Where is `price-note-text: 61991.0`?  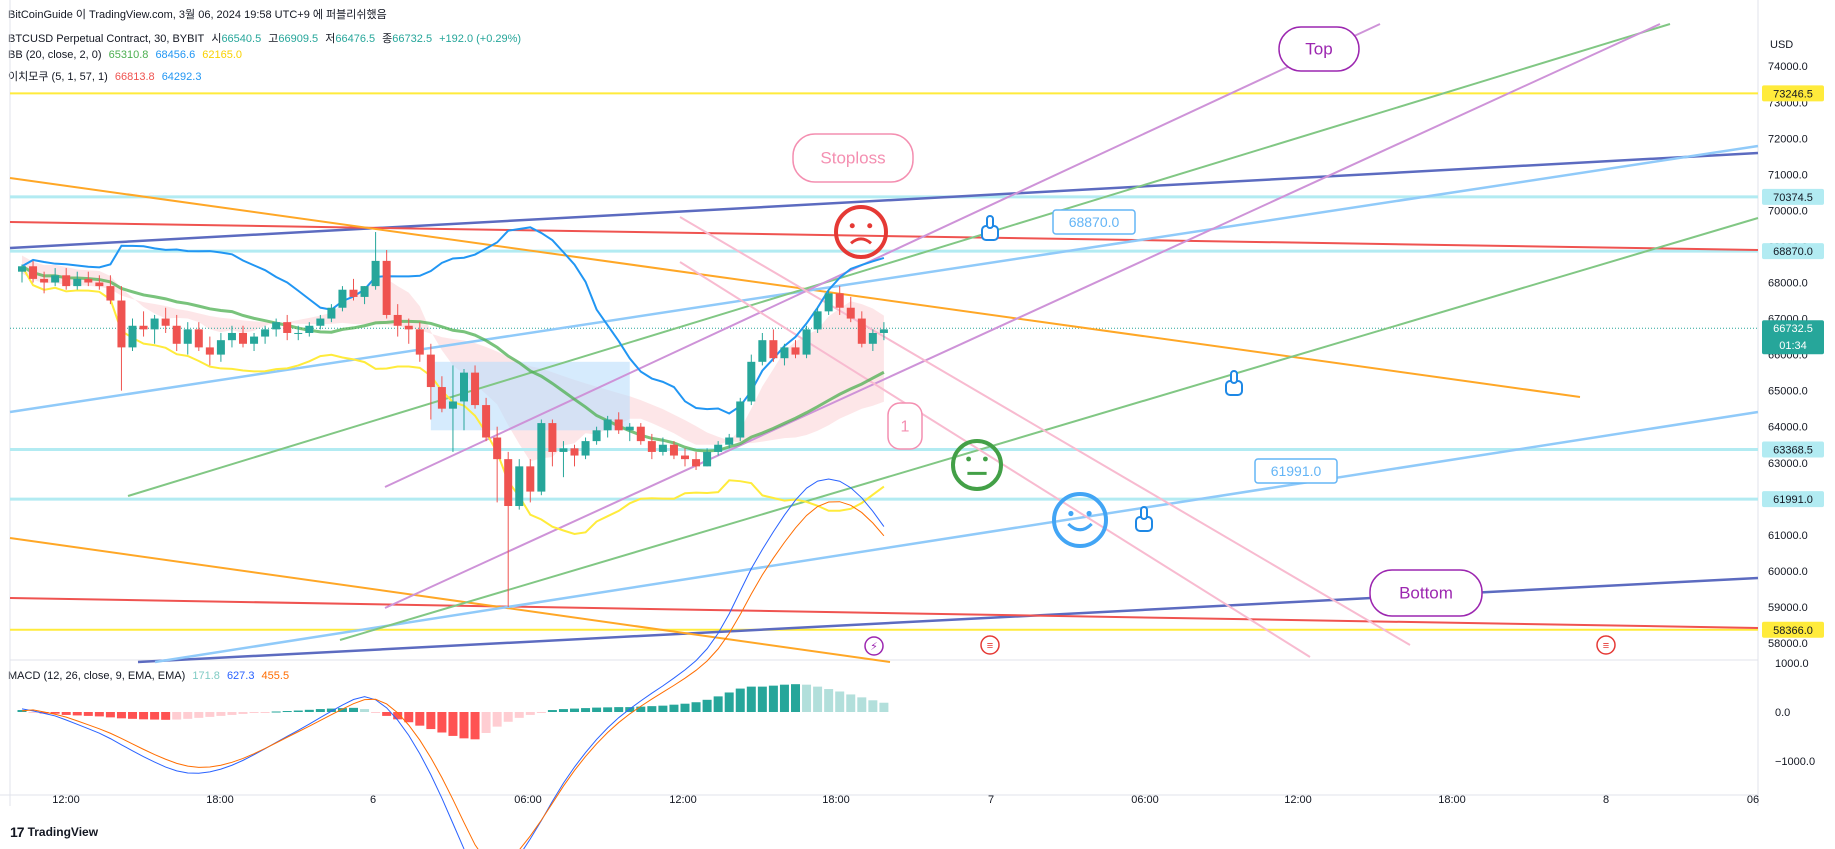 price-note-text: 61991.0 is located at coordinates (1296, 471).